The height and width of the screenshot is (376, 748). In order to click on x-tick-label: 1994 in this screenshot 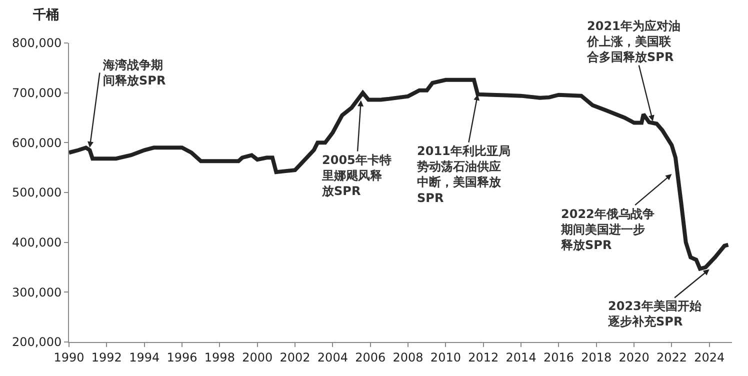, I will do `click(144, 357)`.